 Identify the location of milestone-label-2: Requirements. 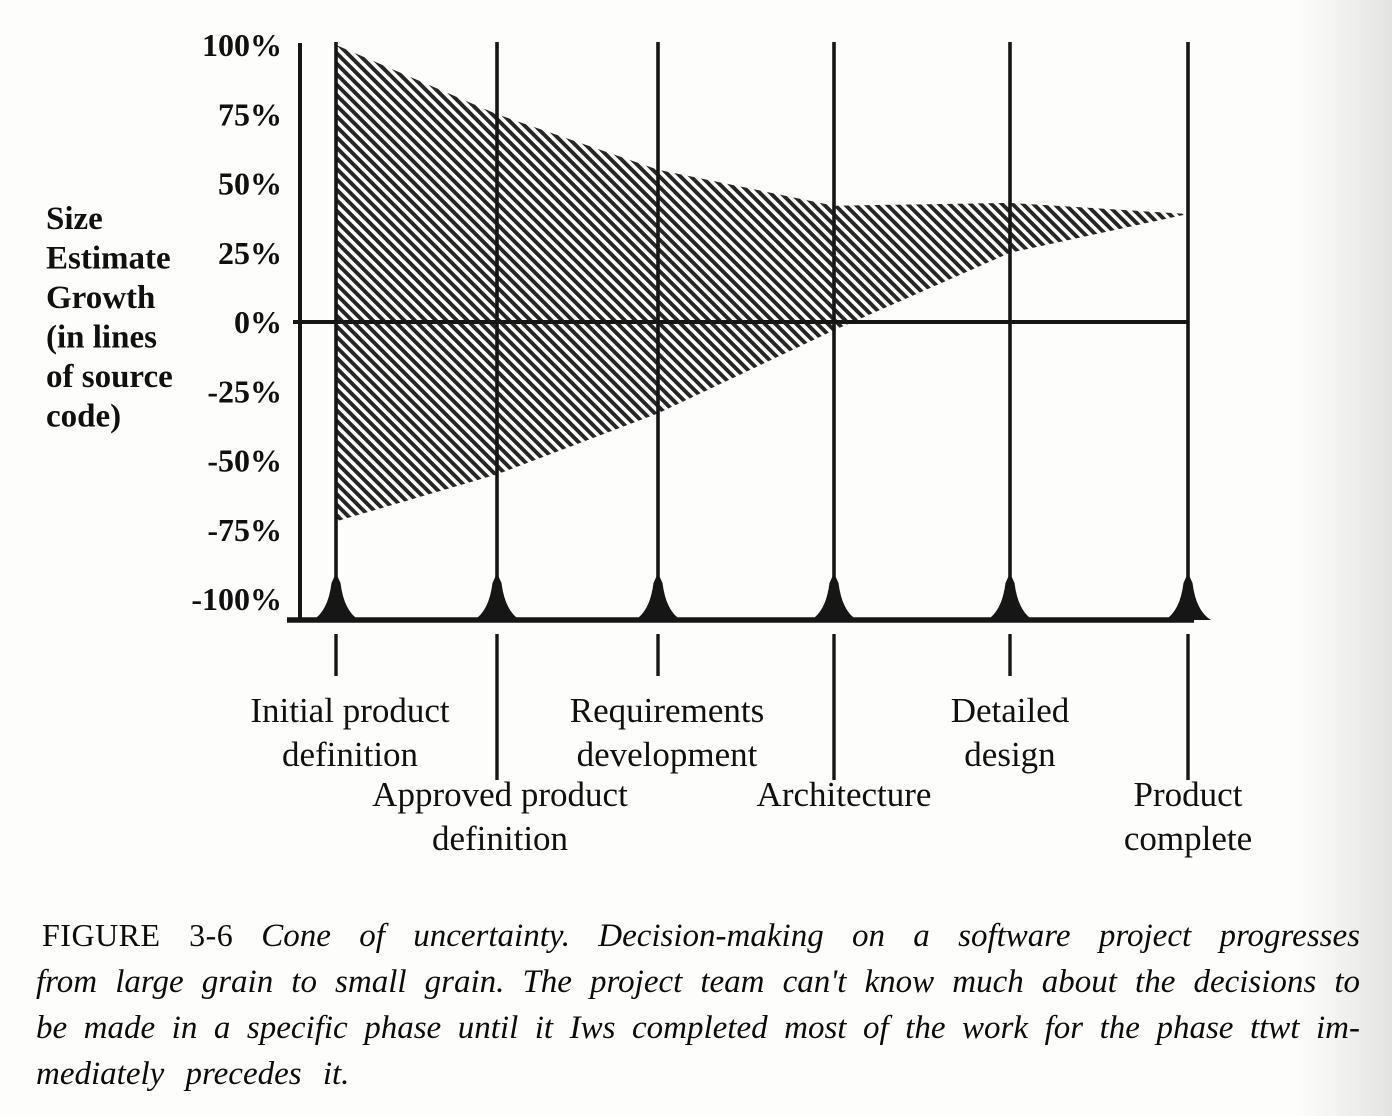
(667, 710).